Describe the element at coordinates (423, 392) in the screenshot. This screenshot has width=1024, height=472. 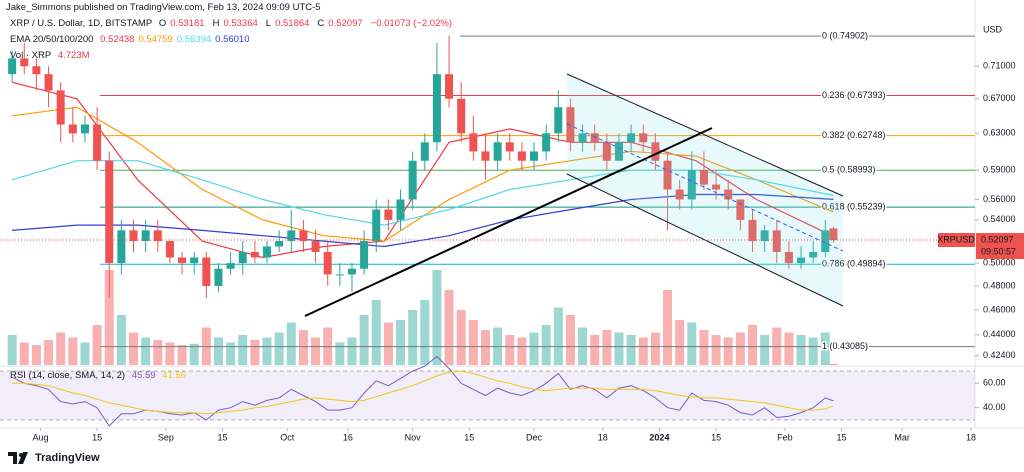
I see `rsi-sma-line` at that location.